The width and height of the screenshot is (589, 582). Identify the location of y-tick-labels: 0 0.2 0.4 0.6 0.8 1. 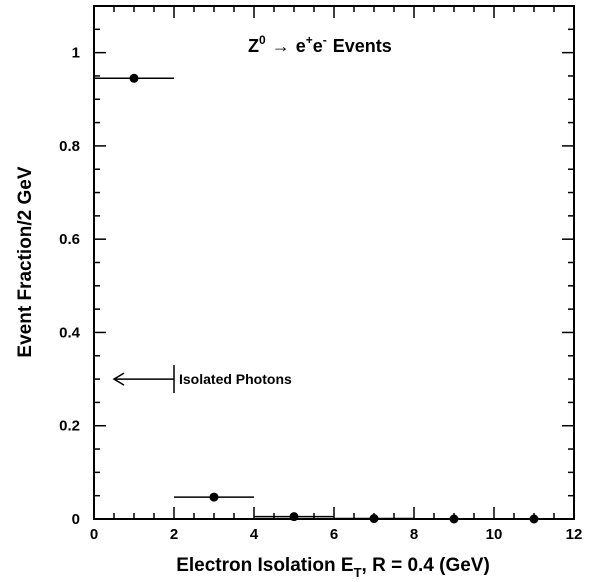
(70, 286).